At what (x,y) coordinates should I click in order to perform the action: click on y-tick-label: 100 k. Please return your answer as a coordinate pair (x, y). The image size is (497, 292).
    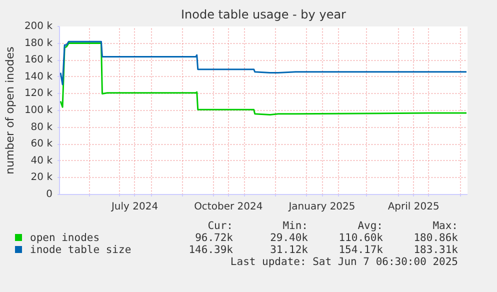
    Looking at the image, I should click on (38, 110).